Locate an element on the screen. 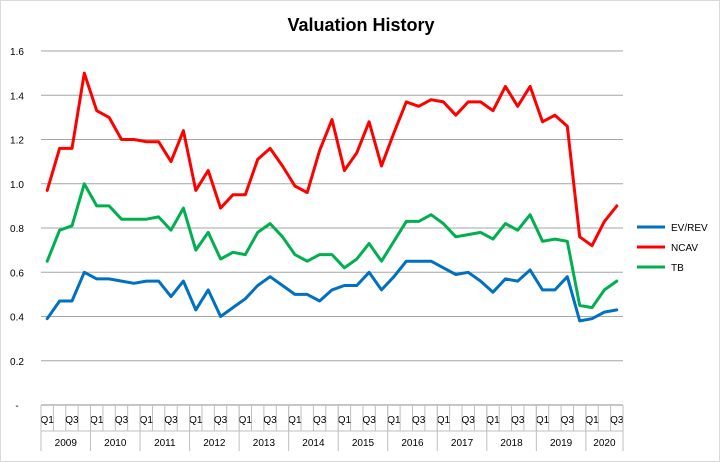  x-year-label: 2018 is located at coordinates (511, 443).